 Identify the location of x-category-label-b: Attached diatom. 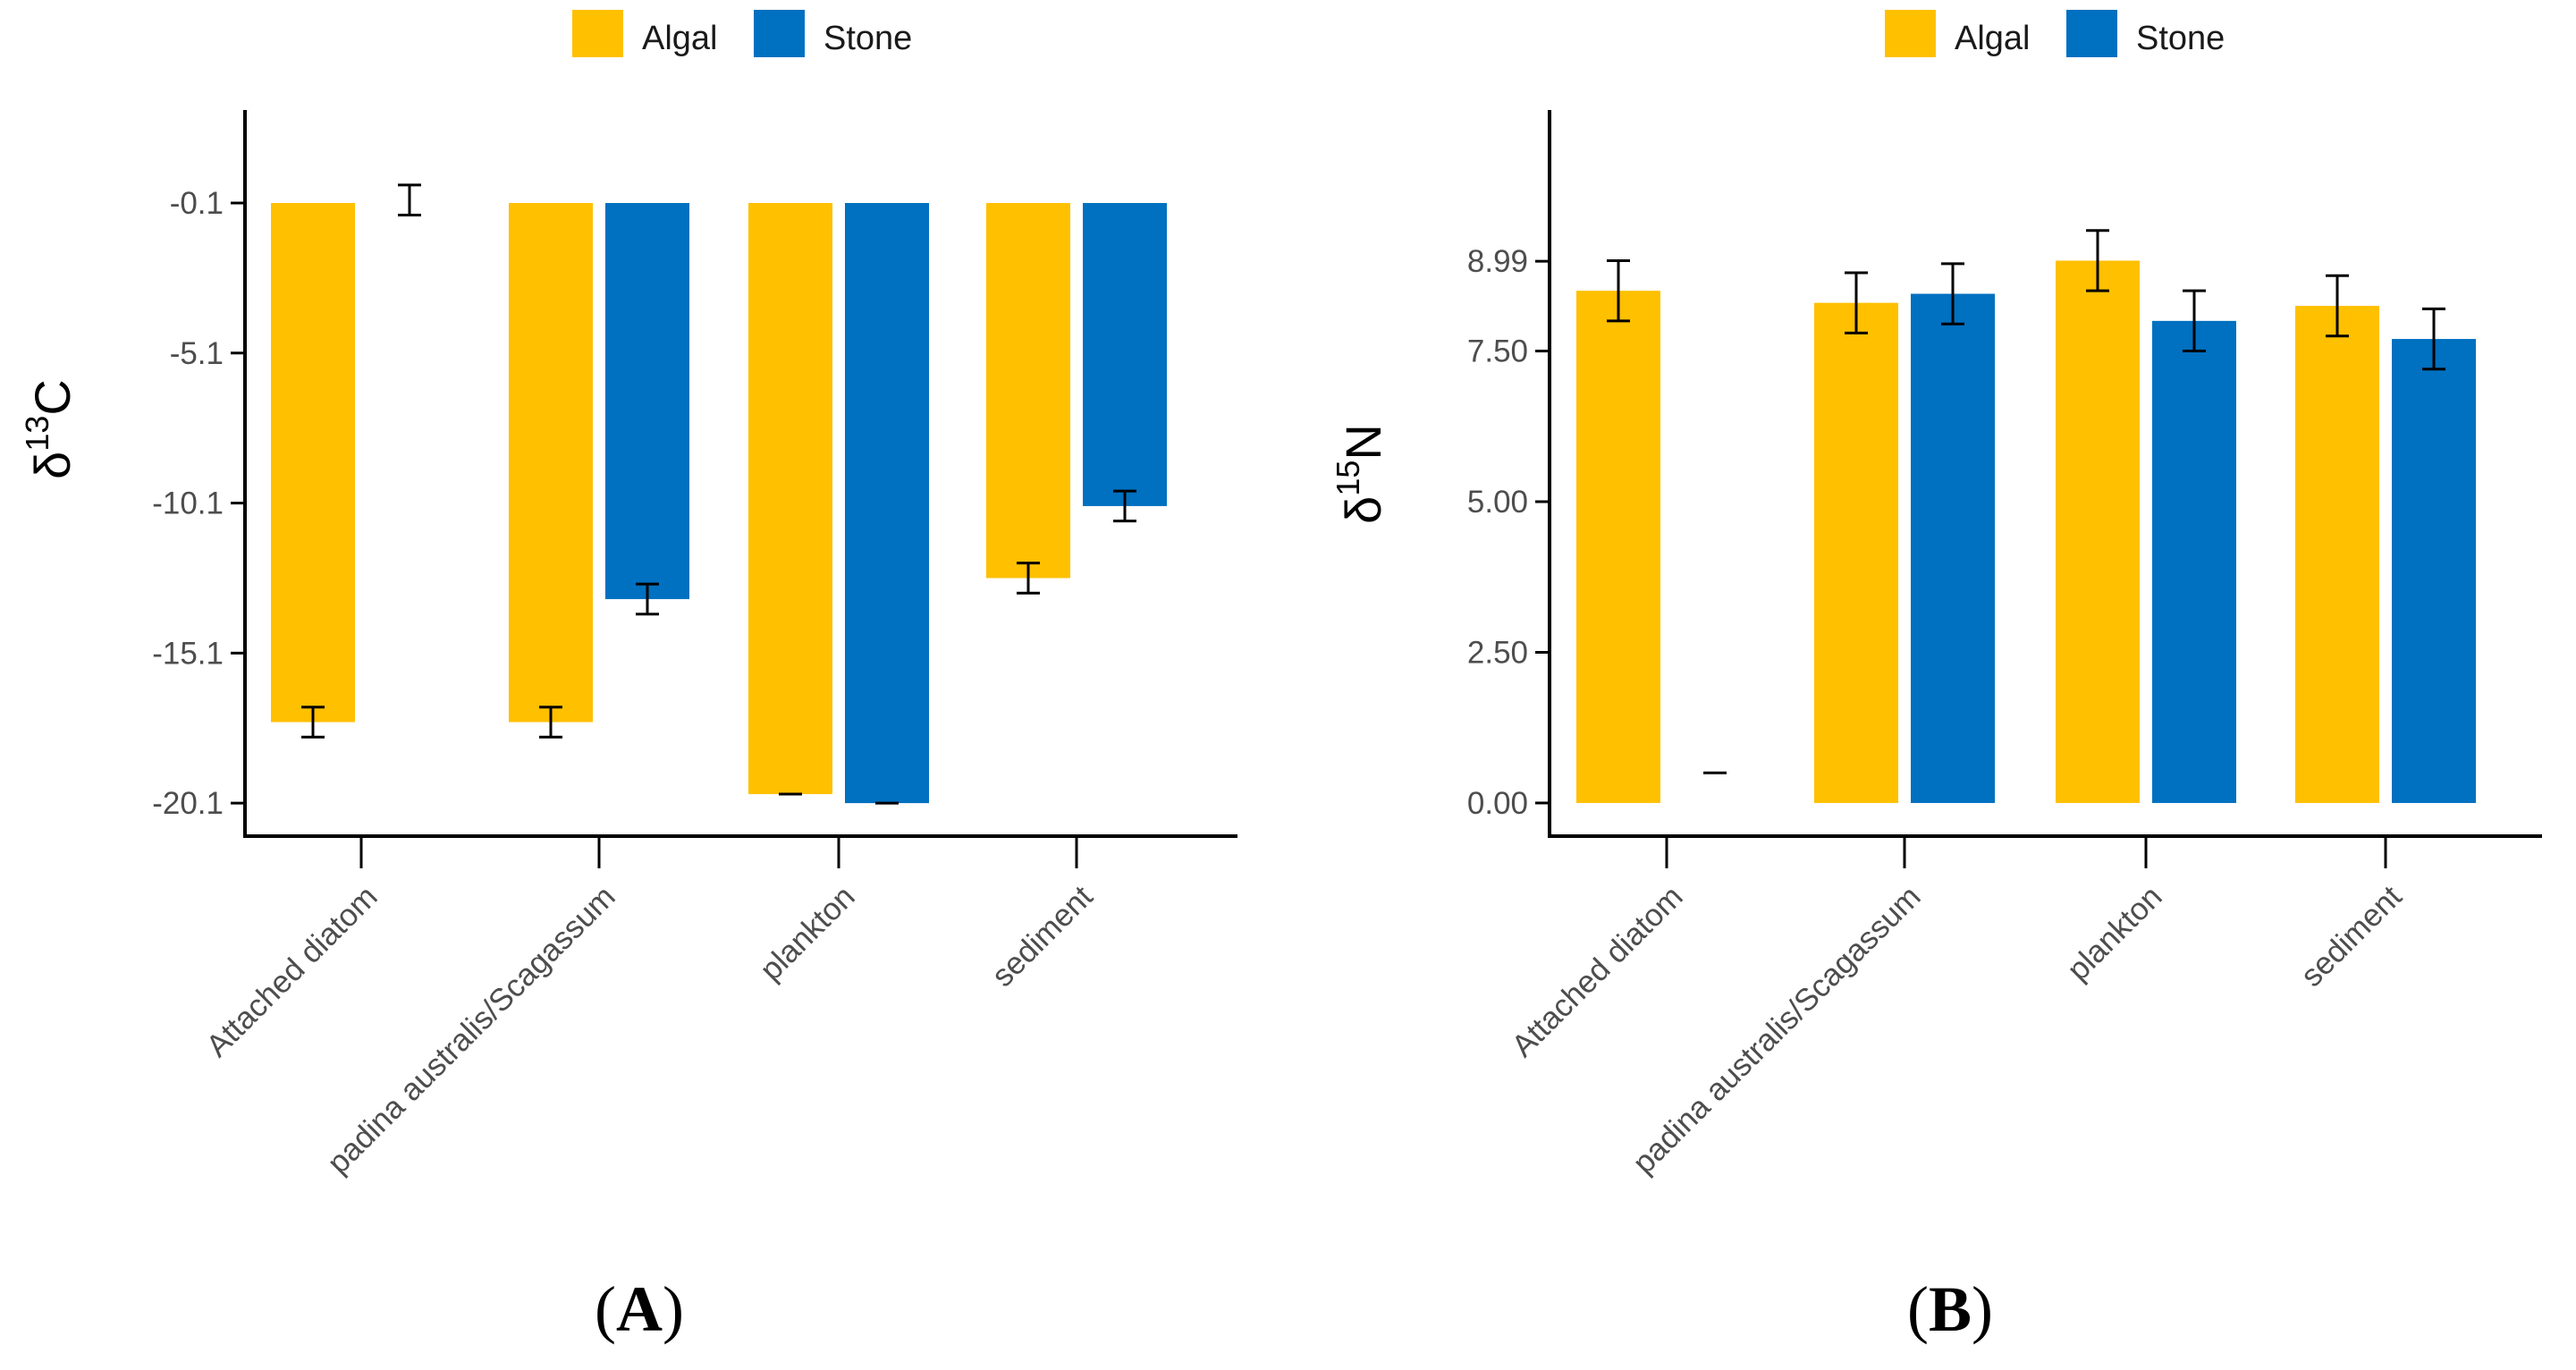
(1597, 971).